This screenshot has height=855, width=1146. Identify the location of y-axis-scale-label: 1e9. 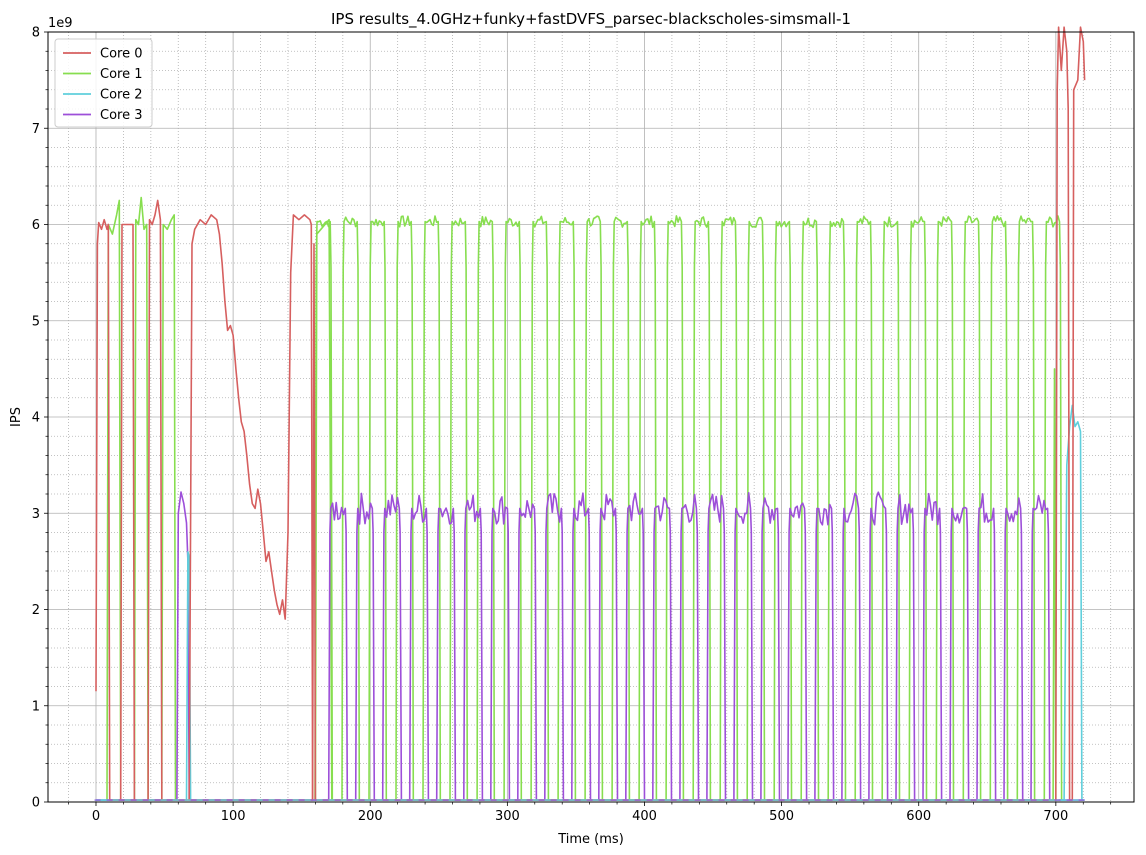
(60, 23).